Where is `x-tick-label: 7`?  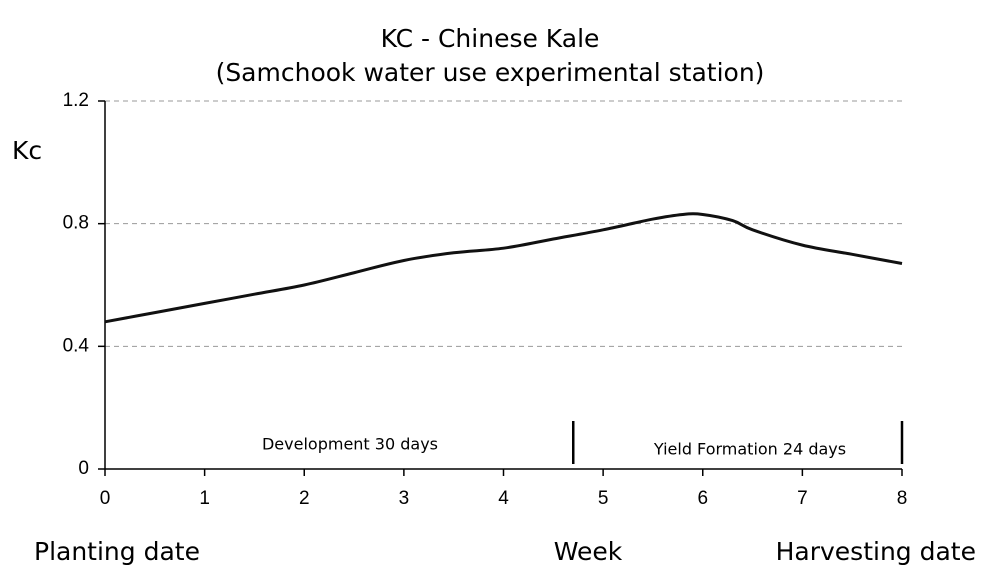 x-tick-label: 7 is located at coordinates (802, 498).